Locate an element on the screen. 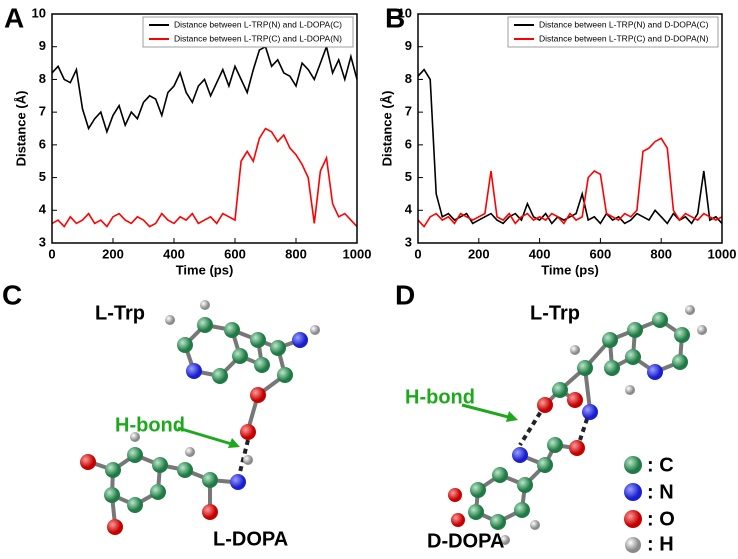 The width and height of the screenshot is (738, 559). atoms-c is located at coordinates (200, 417).